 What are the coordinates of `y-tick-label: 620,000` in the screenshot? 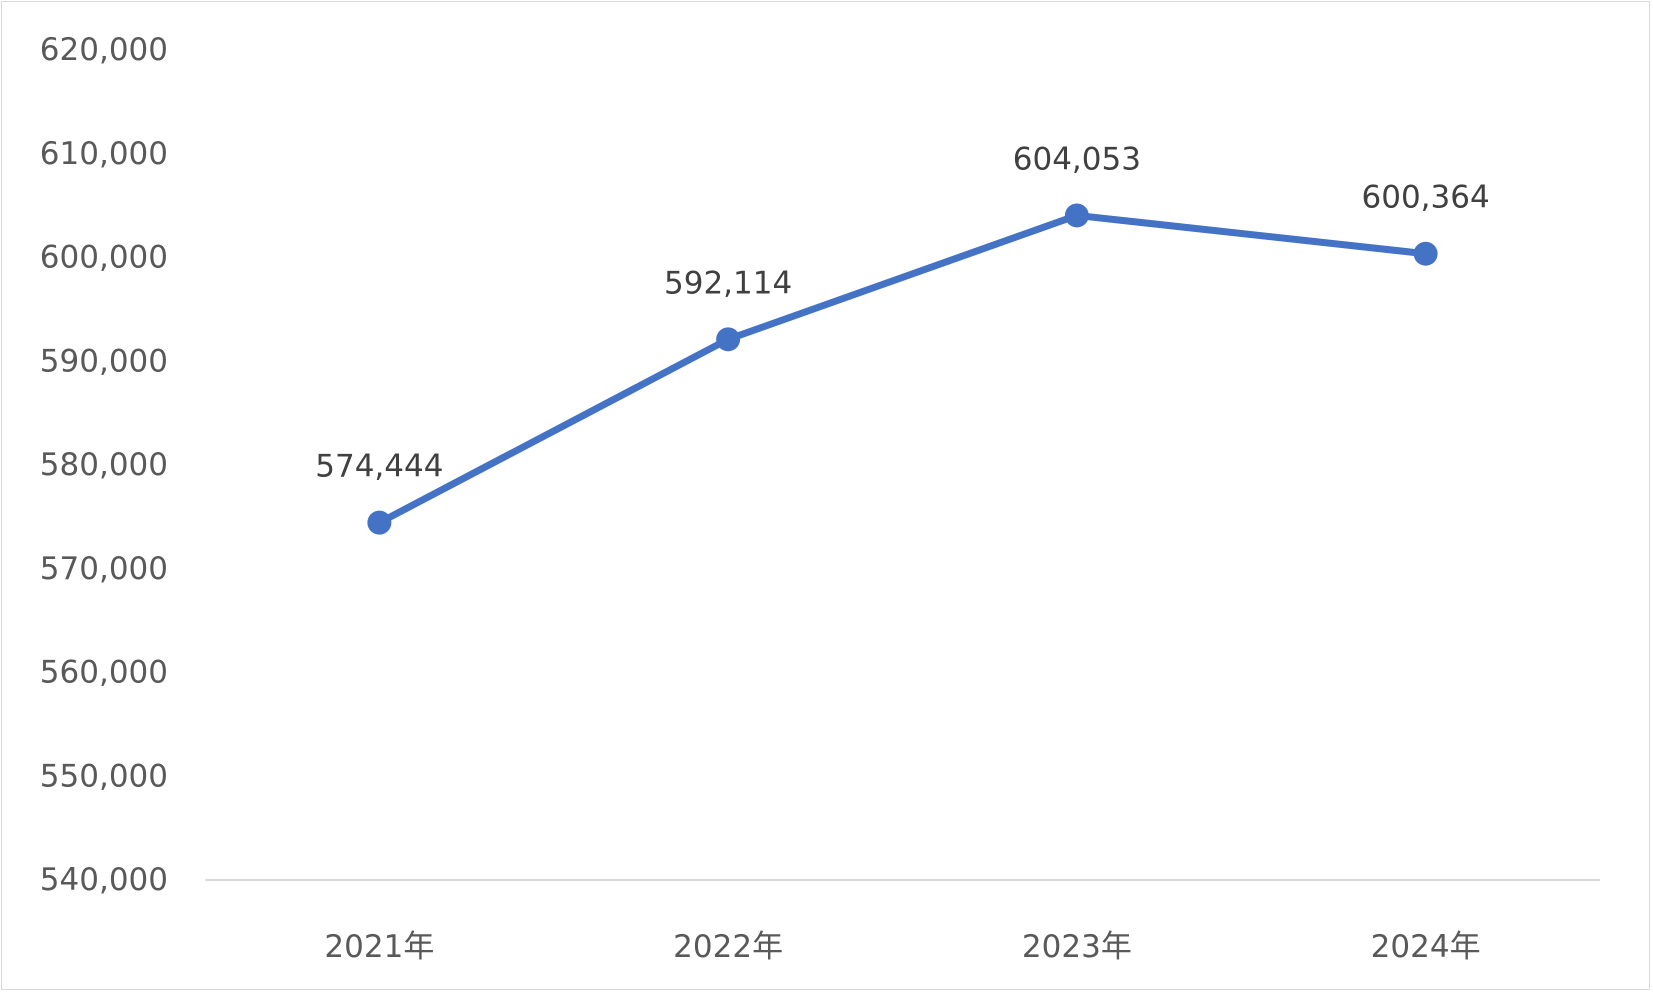 It's located at (104, 50).